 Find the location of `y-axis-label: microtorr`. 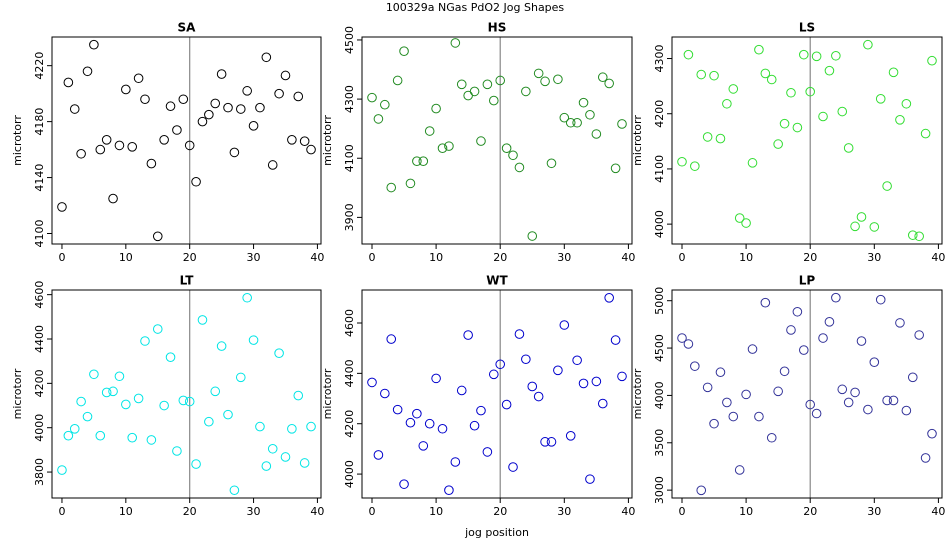

y-axis-label: microtorr is located at coordinates (17, 140).